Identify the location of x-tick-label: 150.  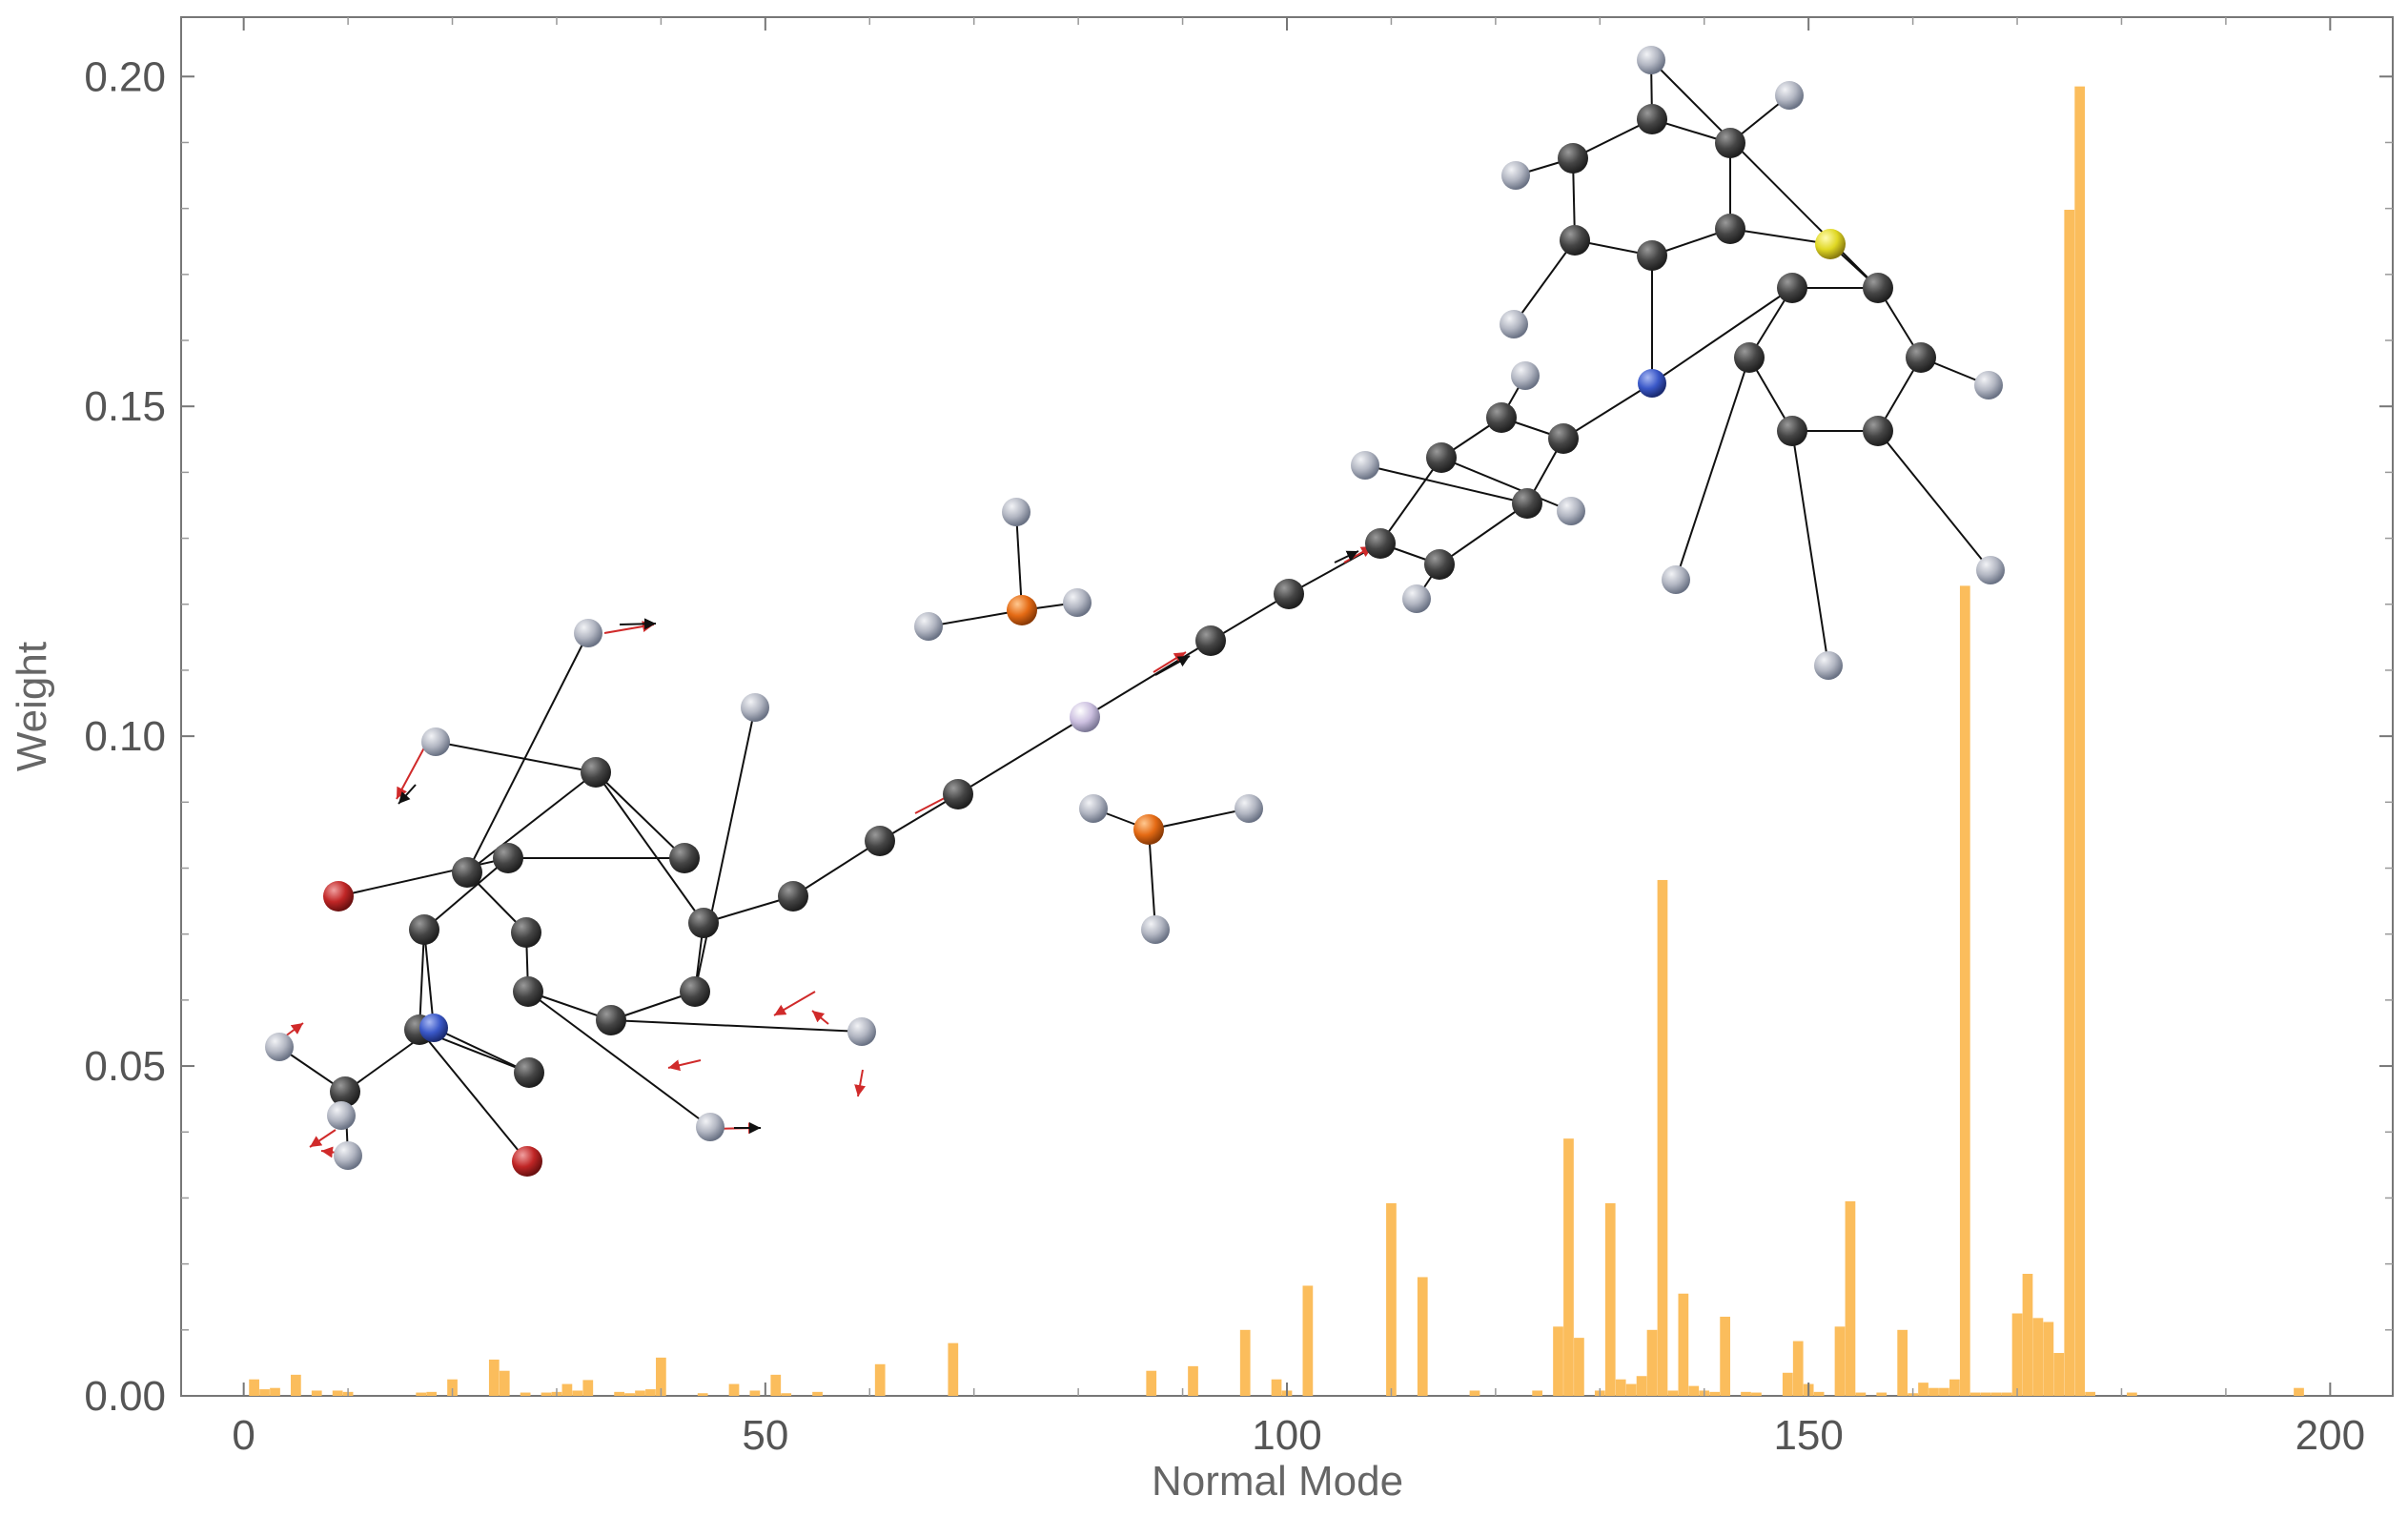
(1808, 1435).